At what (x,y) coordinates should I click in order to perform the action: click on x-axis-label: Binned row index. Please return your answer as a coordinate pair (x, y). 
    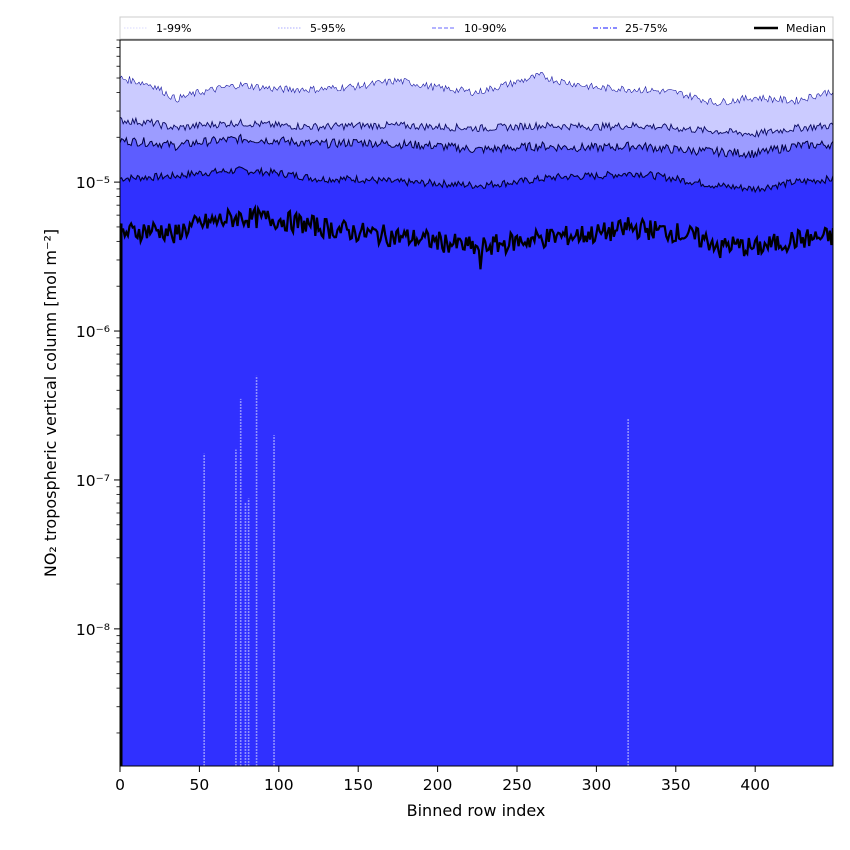
    Looking at the image, I should click on (476, 810).